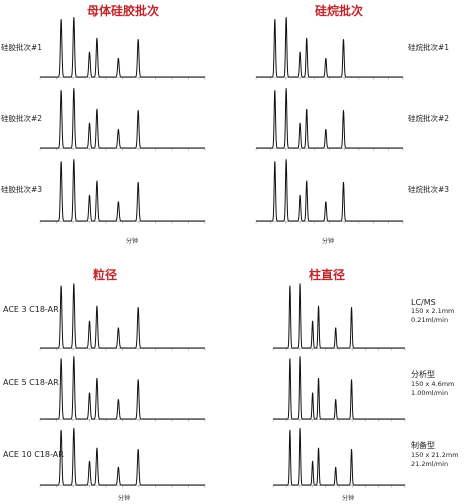 Image resolution: width=474 pixels, height=504 pixels. I want to click on column-name: 制备型, so click(423, 445).